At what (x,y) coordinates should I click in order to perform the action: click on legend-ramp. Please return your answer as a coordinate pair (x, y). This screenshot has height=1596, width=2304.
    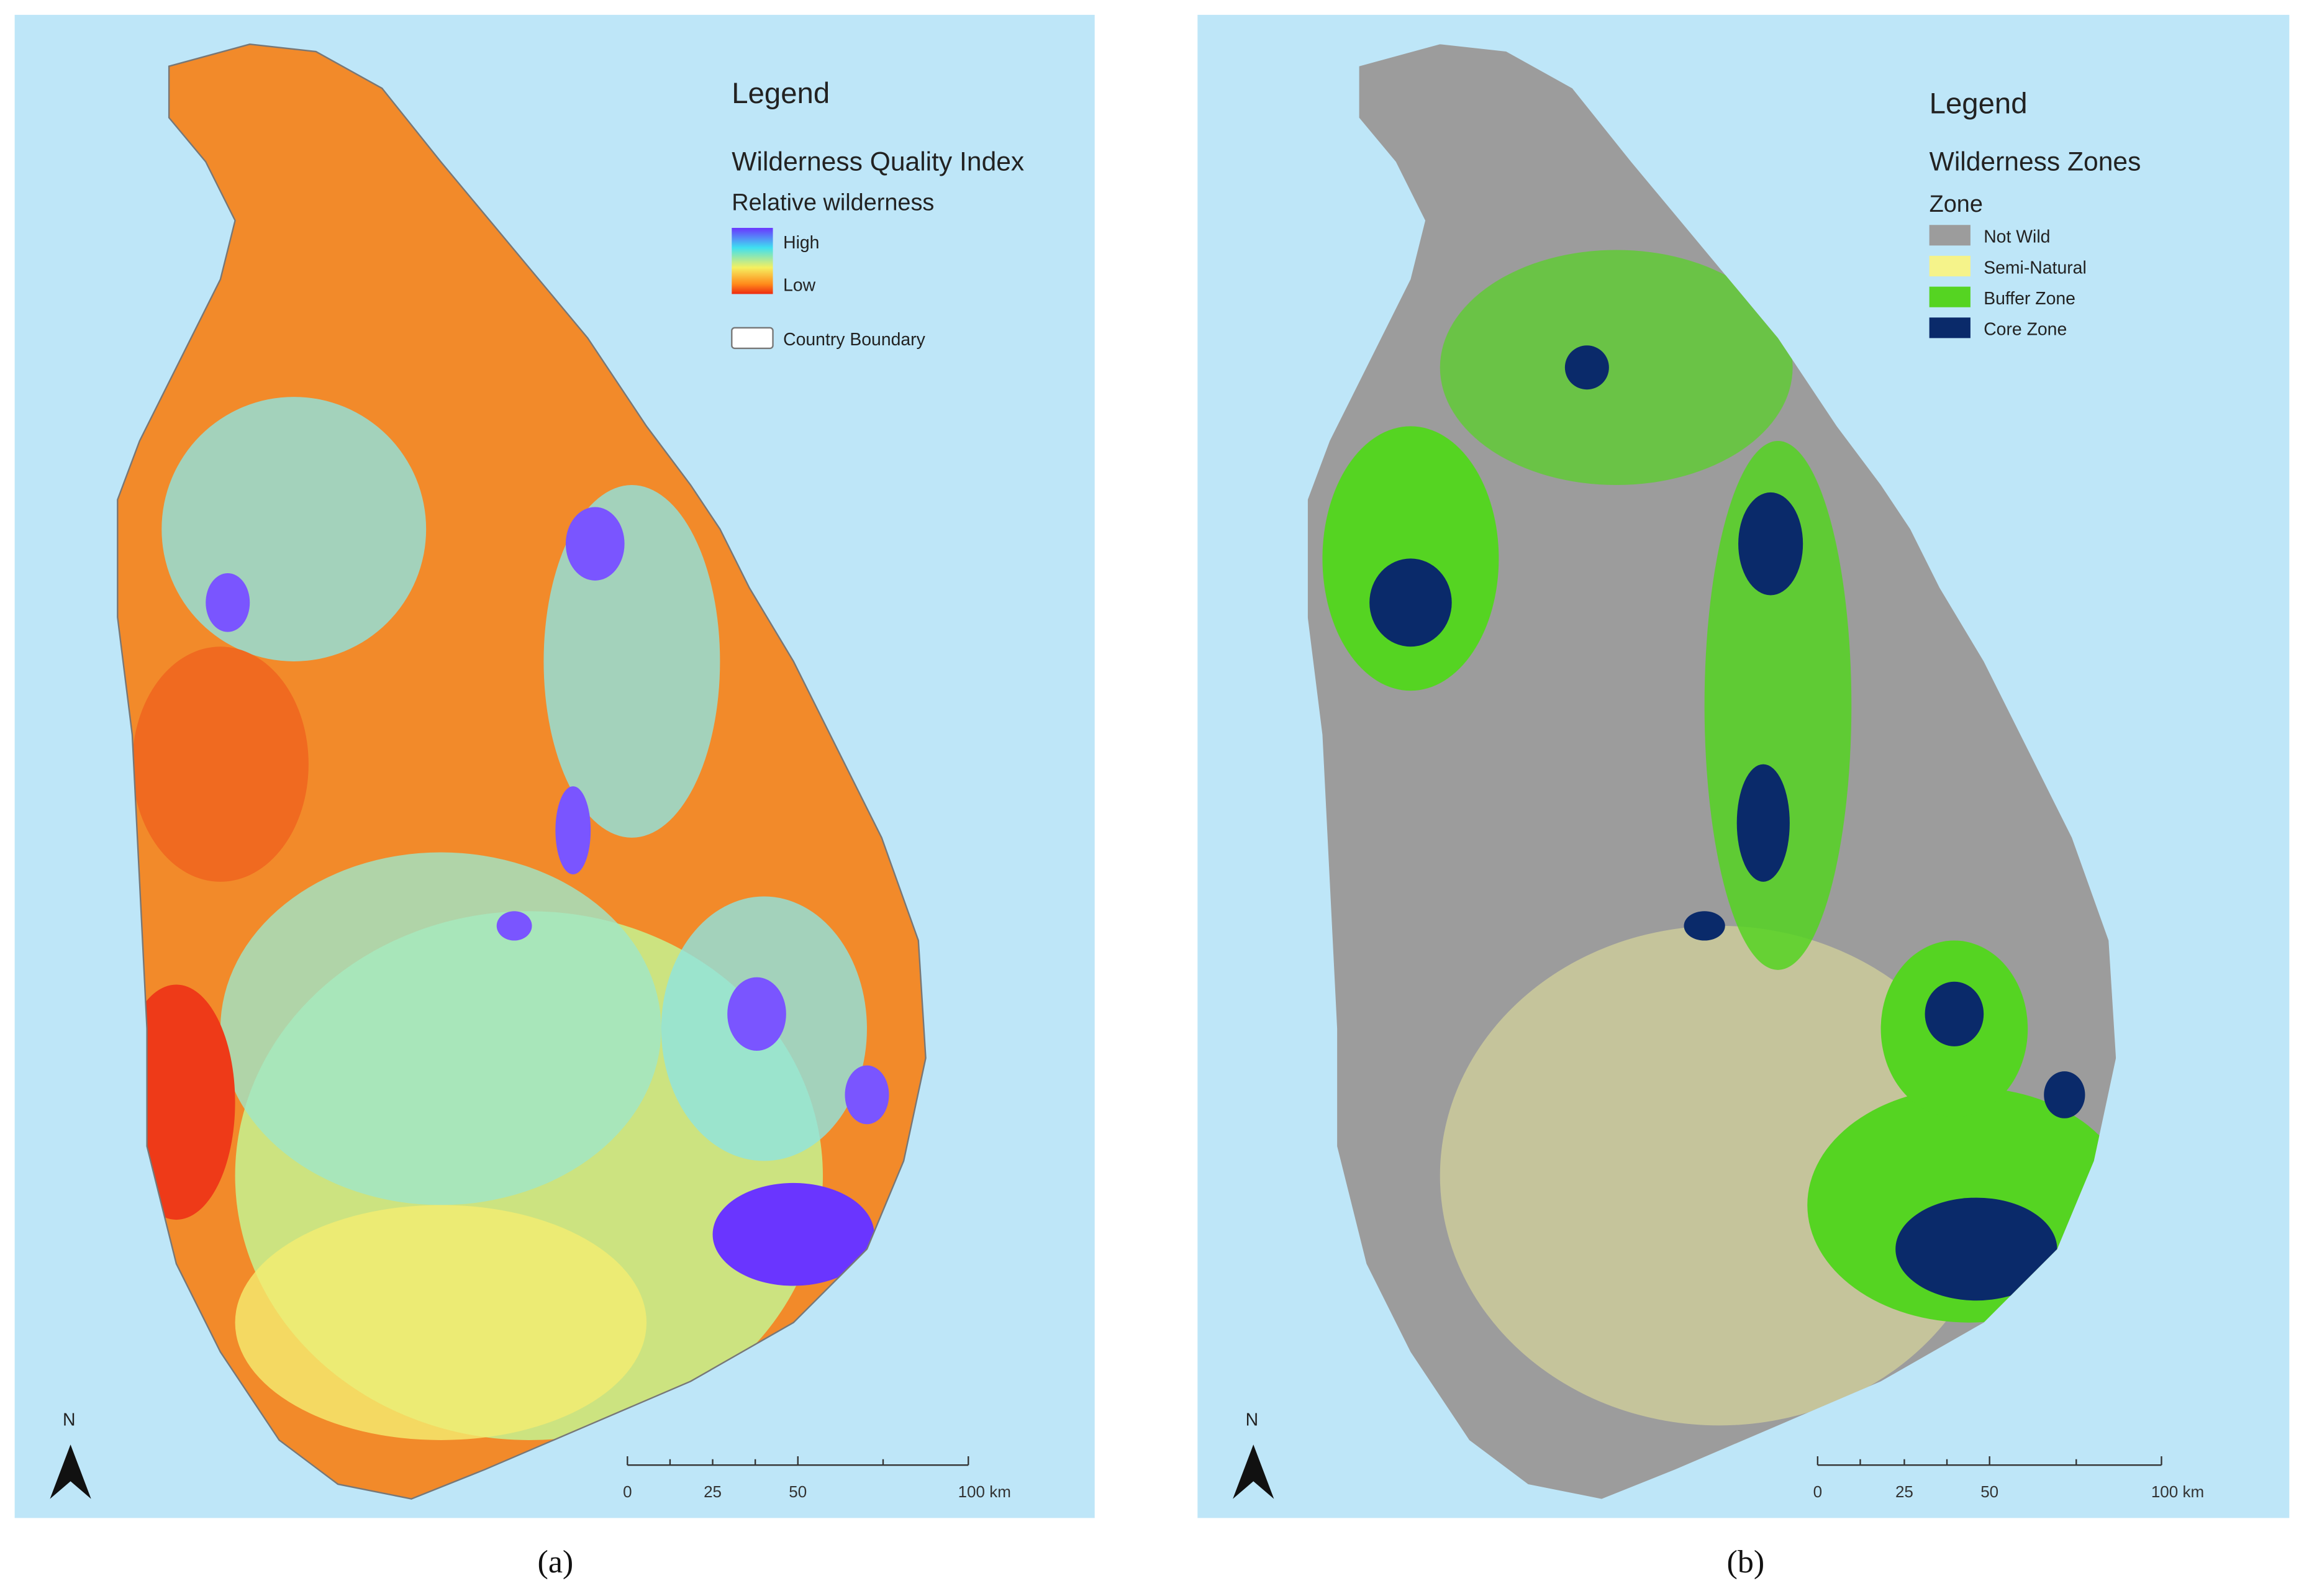
    Looking at the image, I should click on (752, 260).